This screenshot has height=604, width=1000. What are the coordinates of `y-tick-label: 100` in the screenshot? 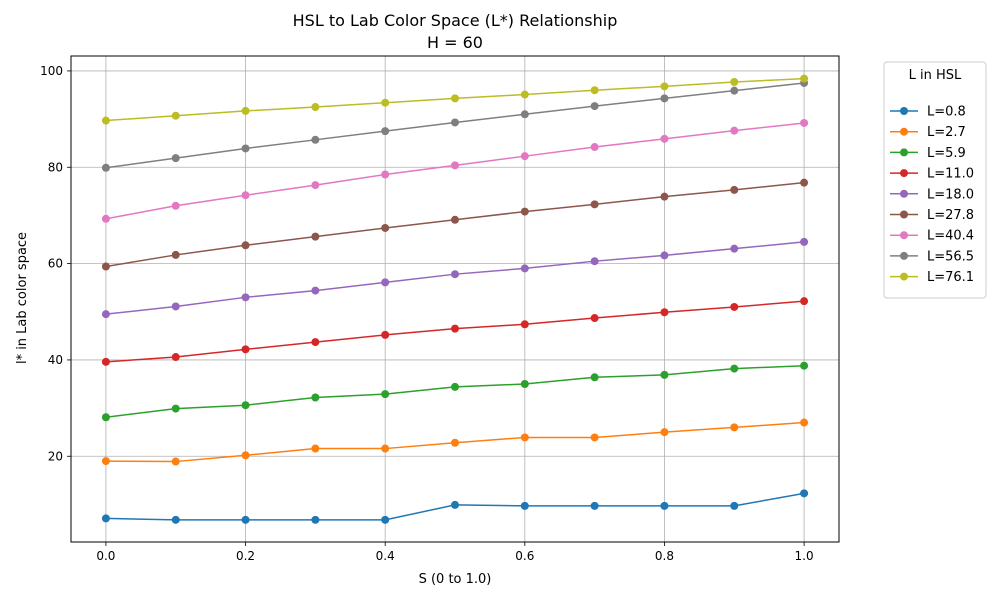 It's located at (51, 71).